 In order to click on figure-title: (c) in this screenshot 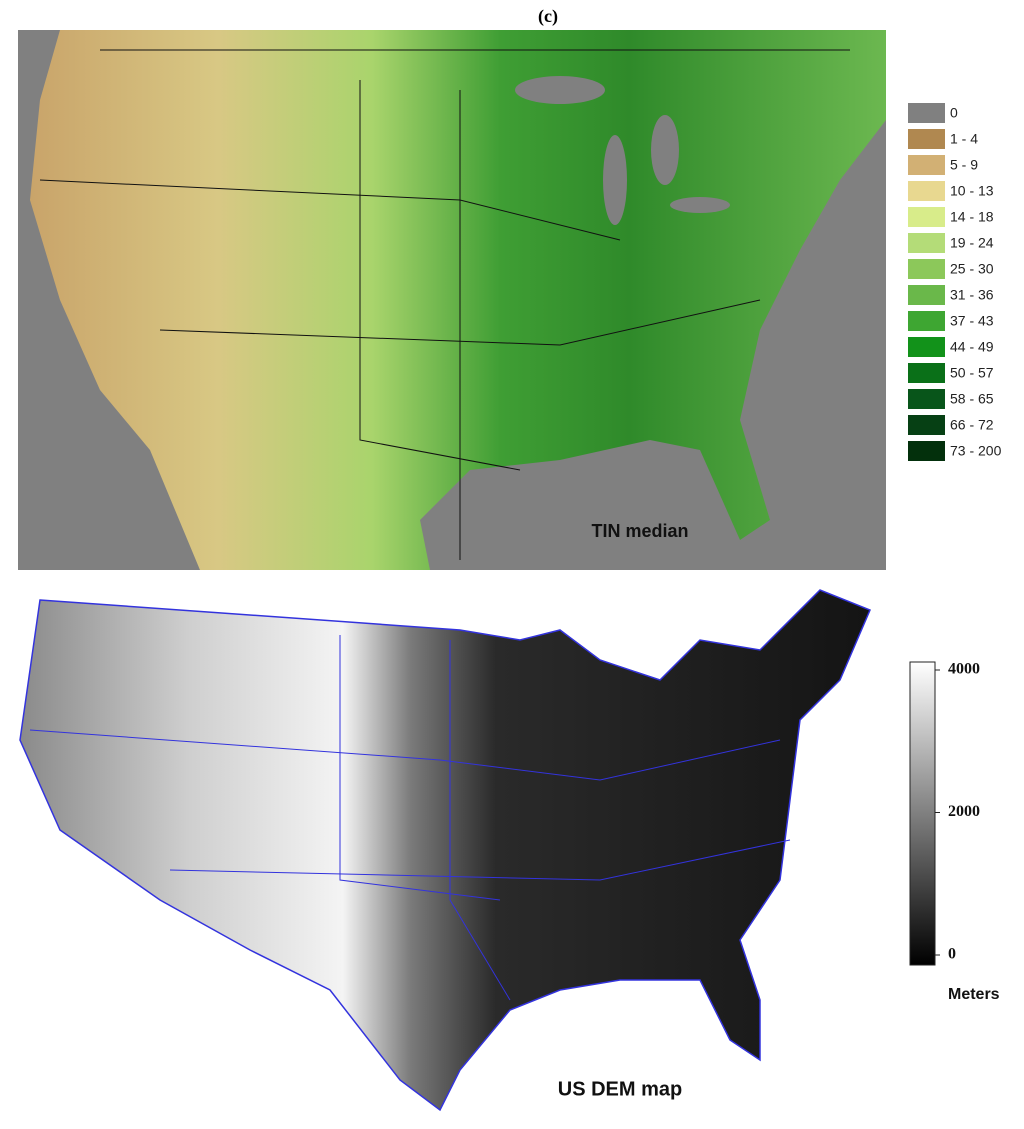, I will do `click(548, 16)`.